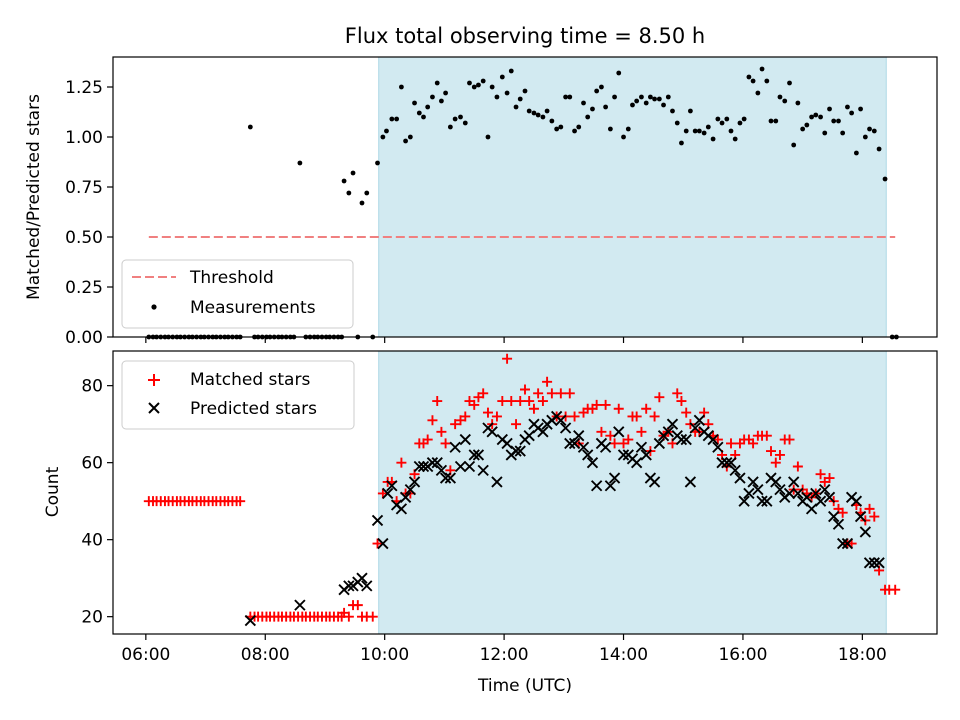 The image size is (960, 720). What do you see at coordinates (92, 464) in the screenshot?
I see `count-y-tick-label: 60` at bounding box center [92, 464].